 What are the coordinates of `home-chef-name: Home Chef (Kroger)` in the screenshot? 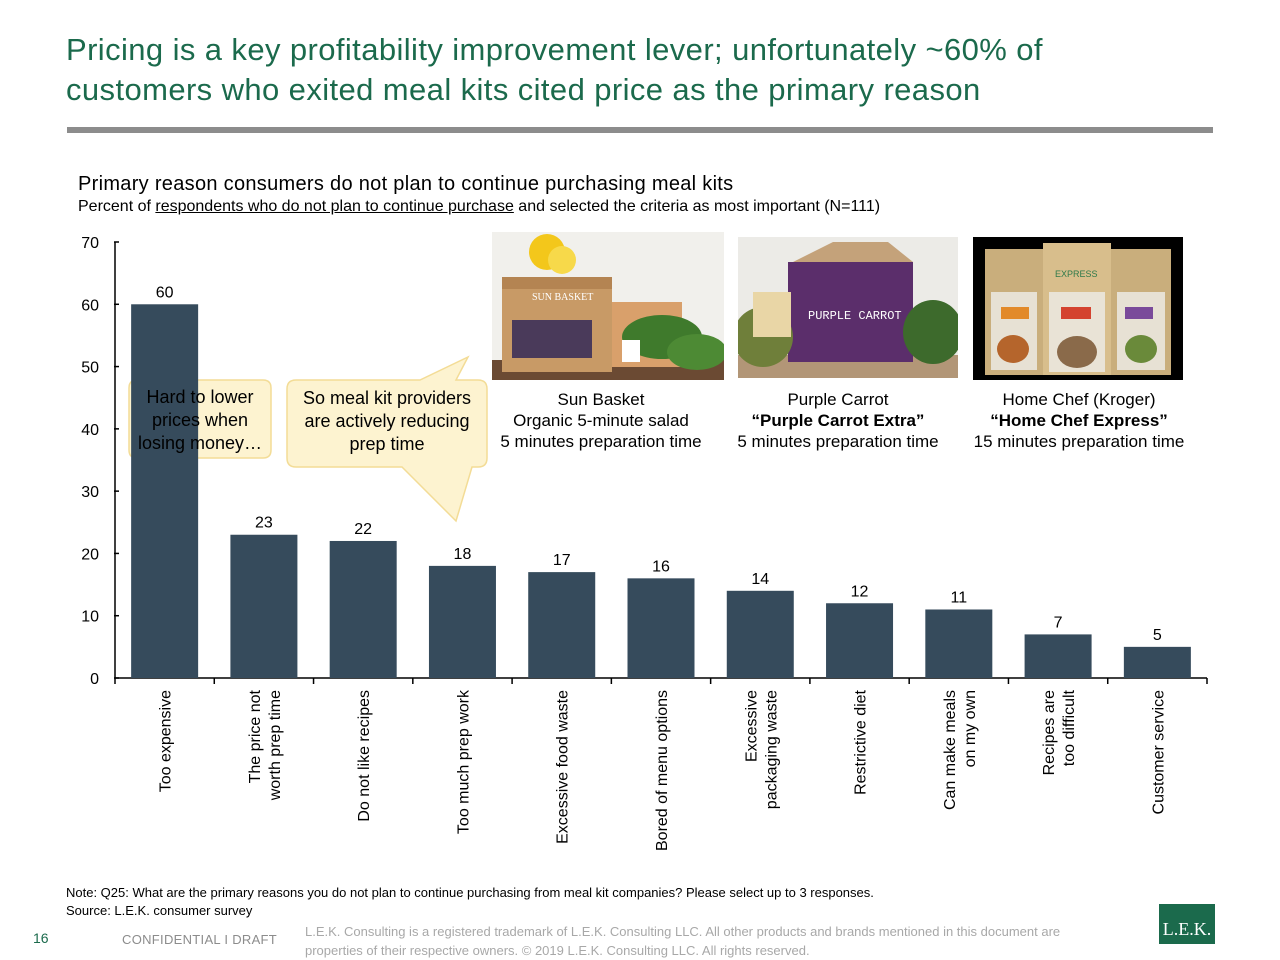 It's located at (1079, 399).